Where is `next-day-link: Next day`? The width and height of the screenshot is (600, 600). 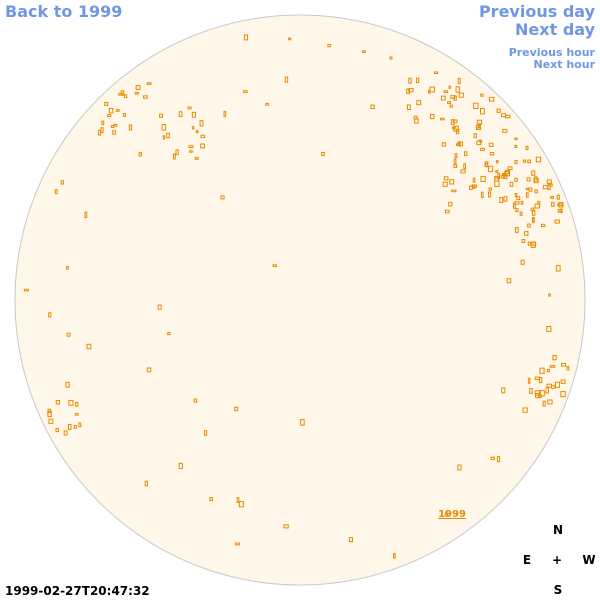
next-day-link: Next day is located at coordinates (555, 29).